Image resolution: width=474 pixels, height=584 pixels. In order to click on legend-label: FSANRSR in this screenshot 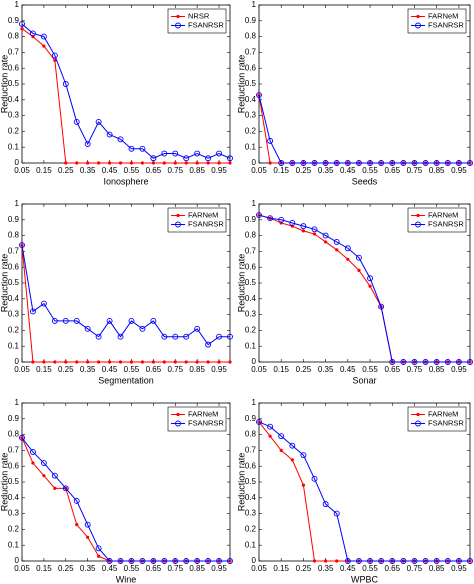, I will do `click(206, 422)`.